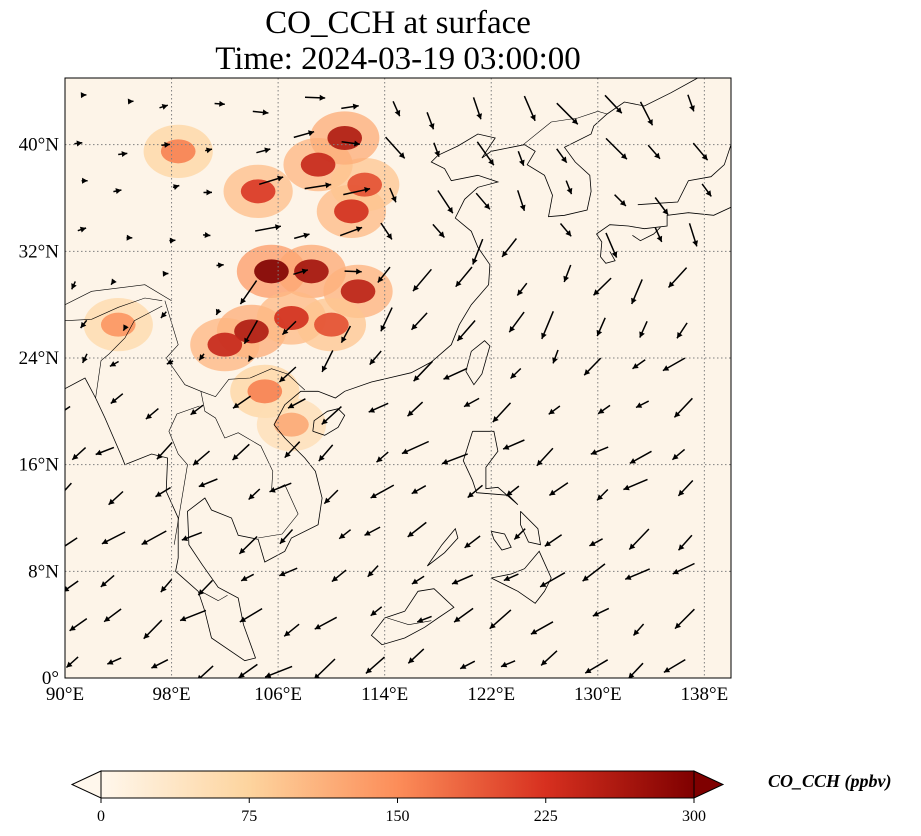 The width and height of the screenshot is (921, 836). Describe the element at coordinates (694, 816) in the screenshot. I see `colorbar-tick-label: 300` at that location.